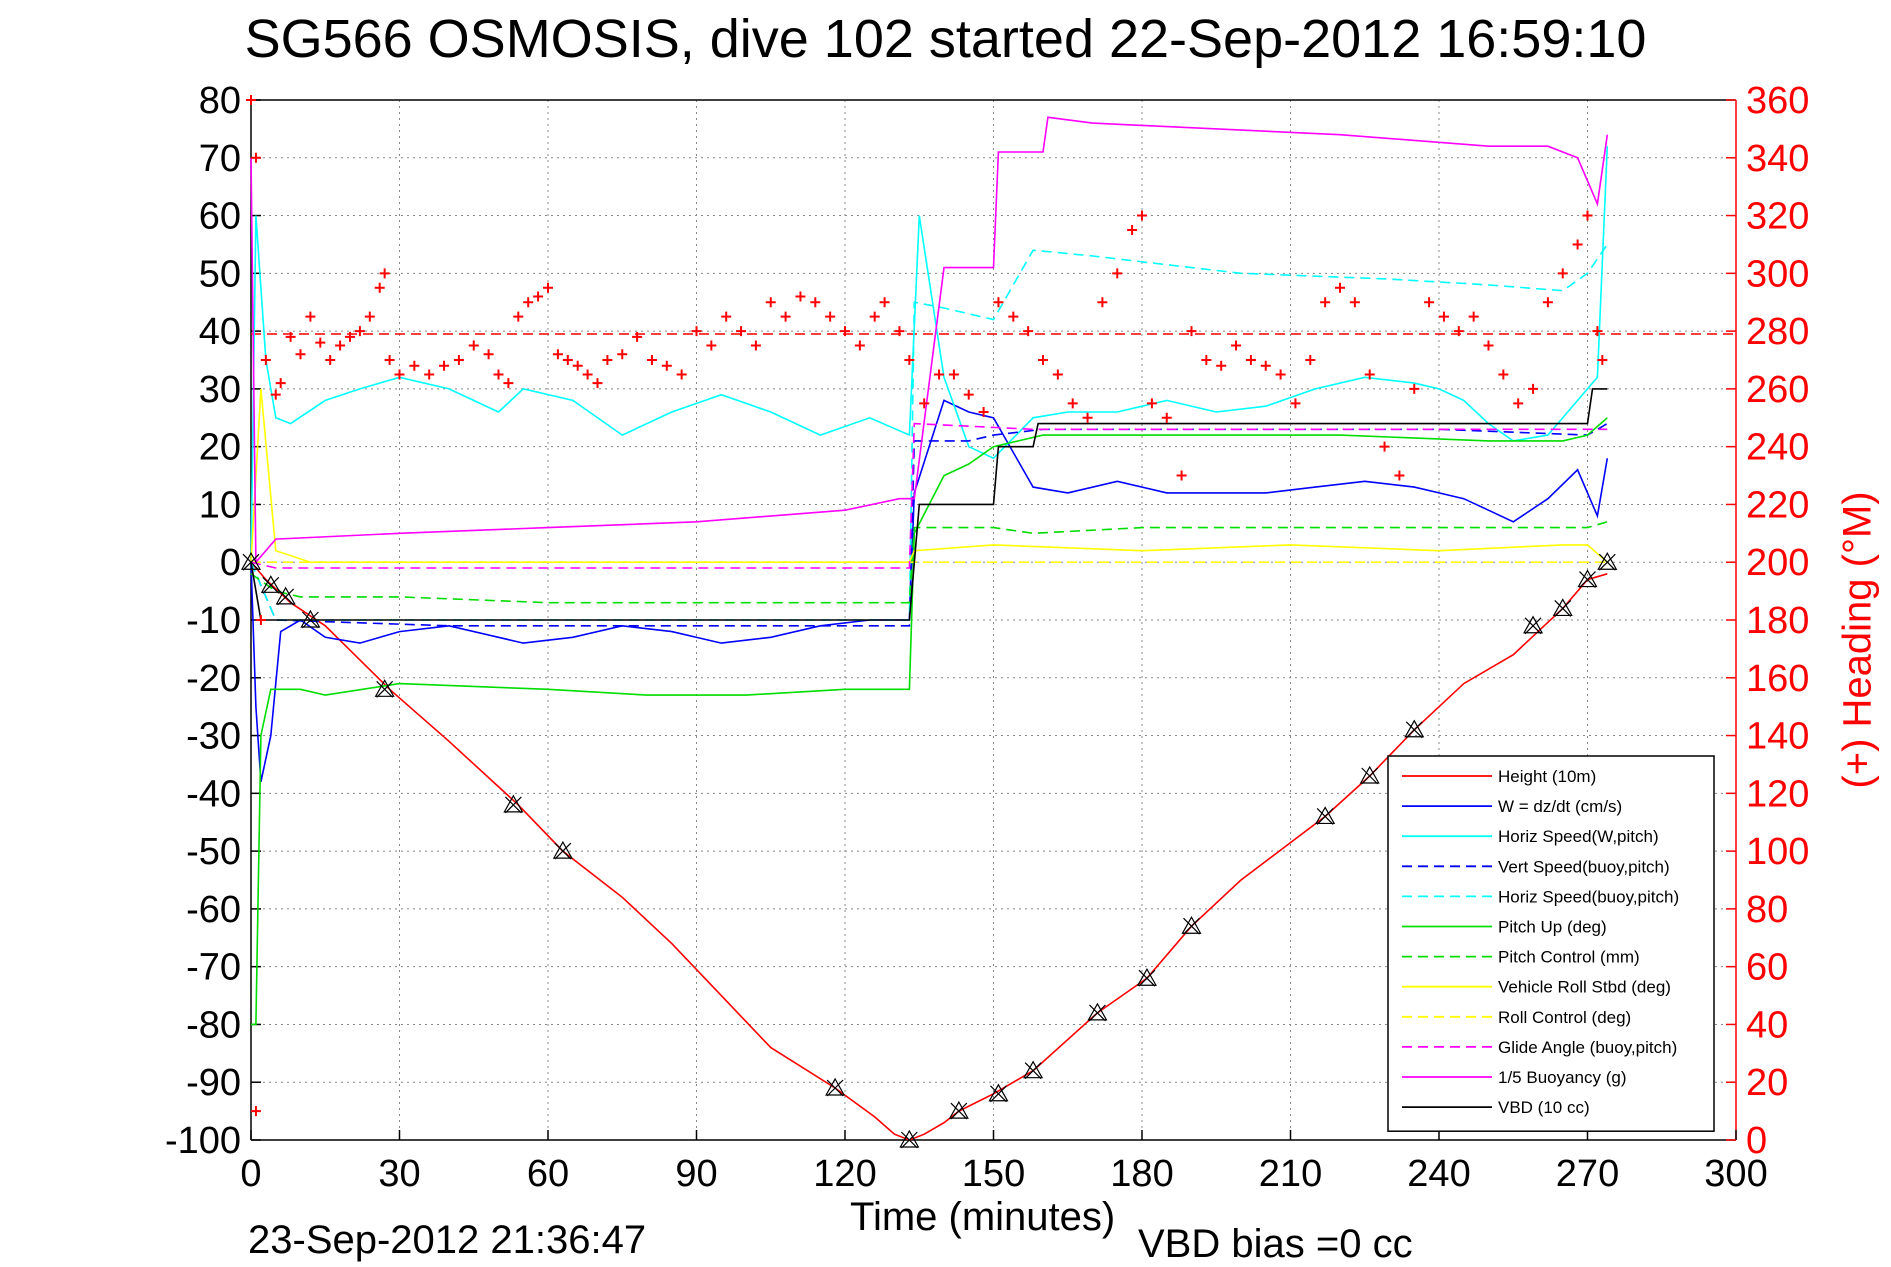 The height and width of the screenshot is (1267, 1891). I want to click on y-tick-label: -60, so click(213, 910).